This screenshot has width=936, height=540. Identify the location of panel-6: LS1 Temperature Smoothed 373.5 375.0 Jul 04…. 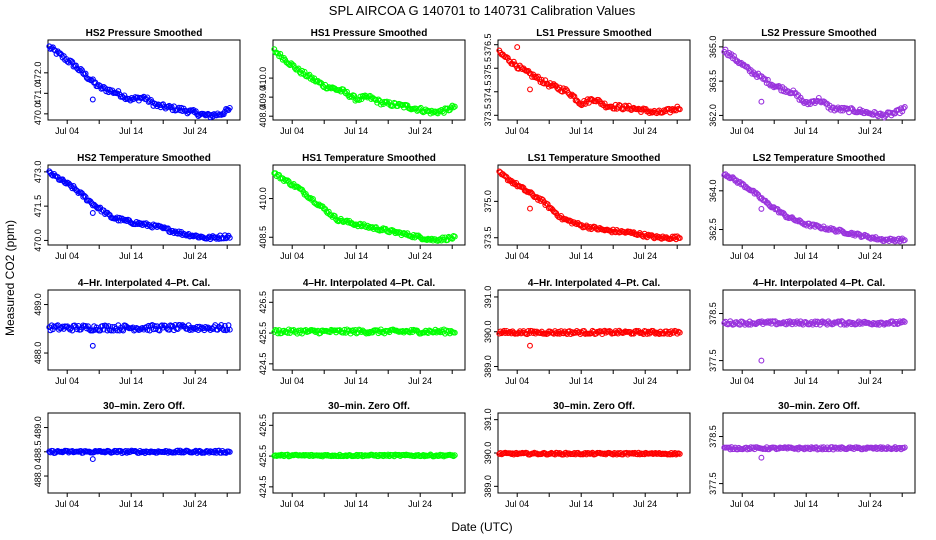
(587, 207).